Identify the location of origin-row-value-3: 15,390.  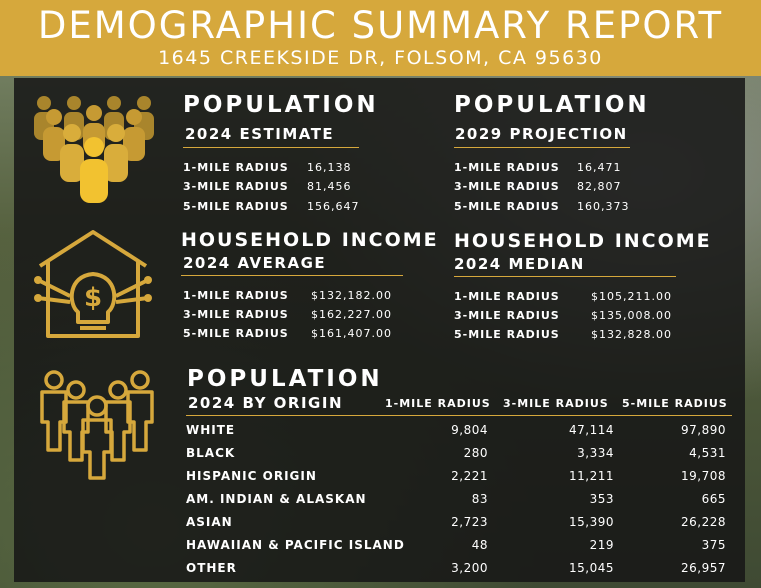
(591, 522).